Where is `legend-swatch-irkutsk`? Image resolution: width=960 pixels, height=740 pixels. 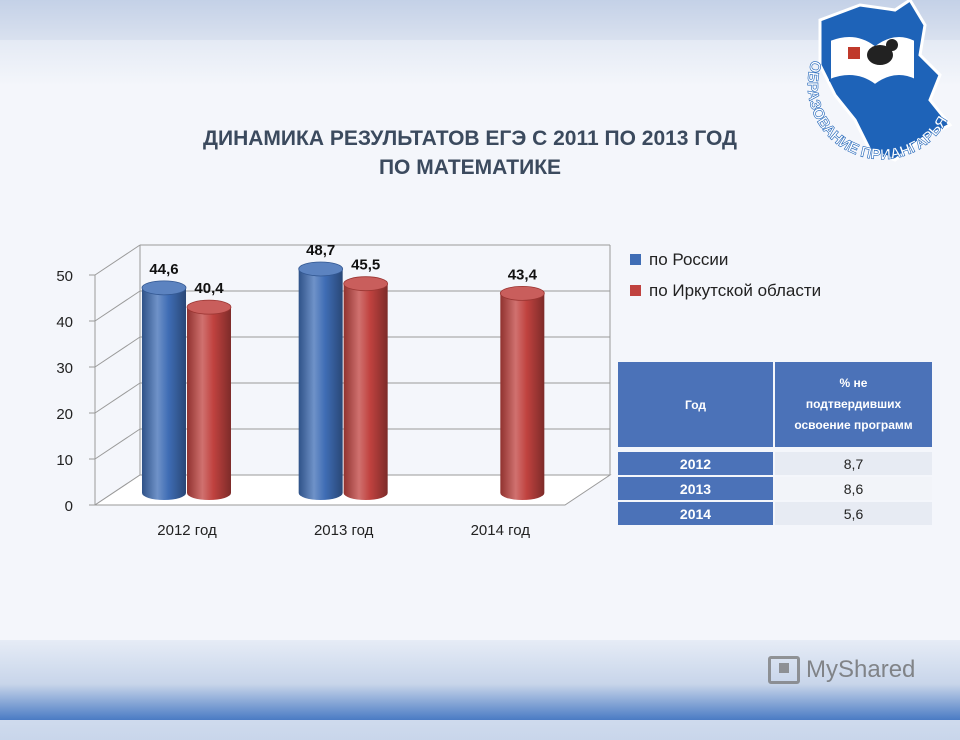
legend-swatch-irkutsk is located at coordinates (635, 290).